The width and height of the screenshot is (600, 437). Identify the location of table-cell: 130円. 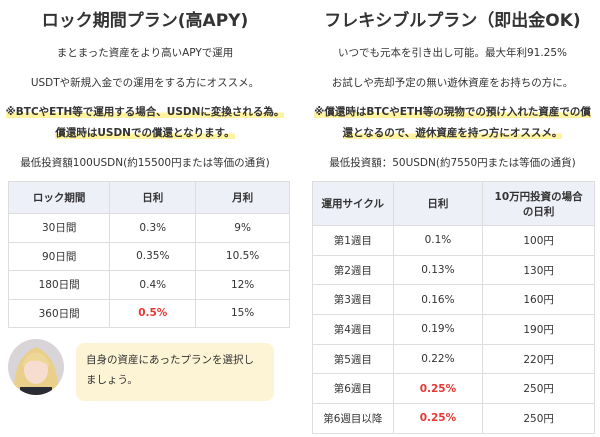
(538, 270).